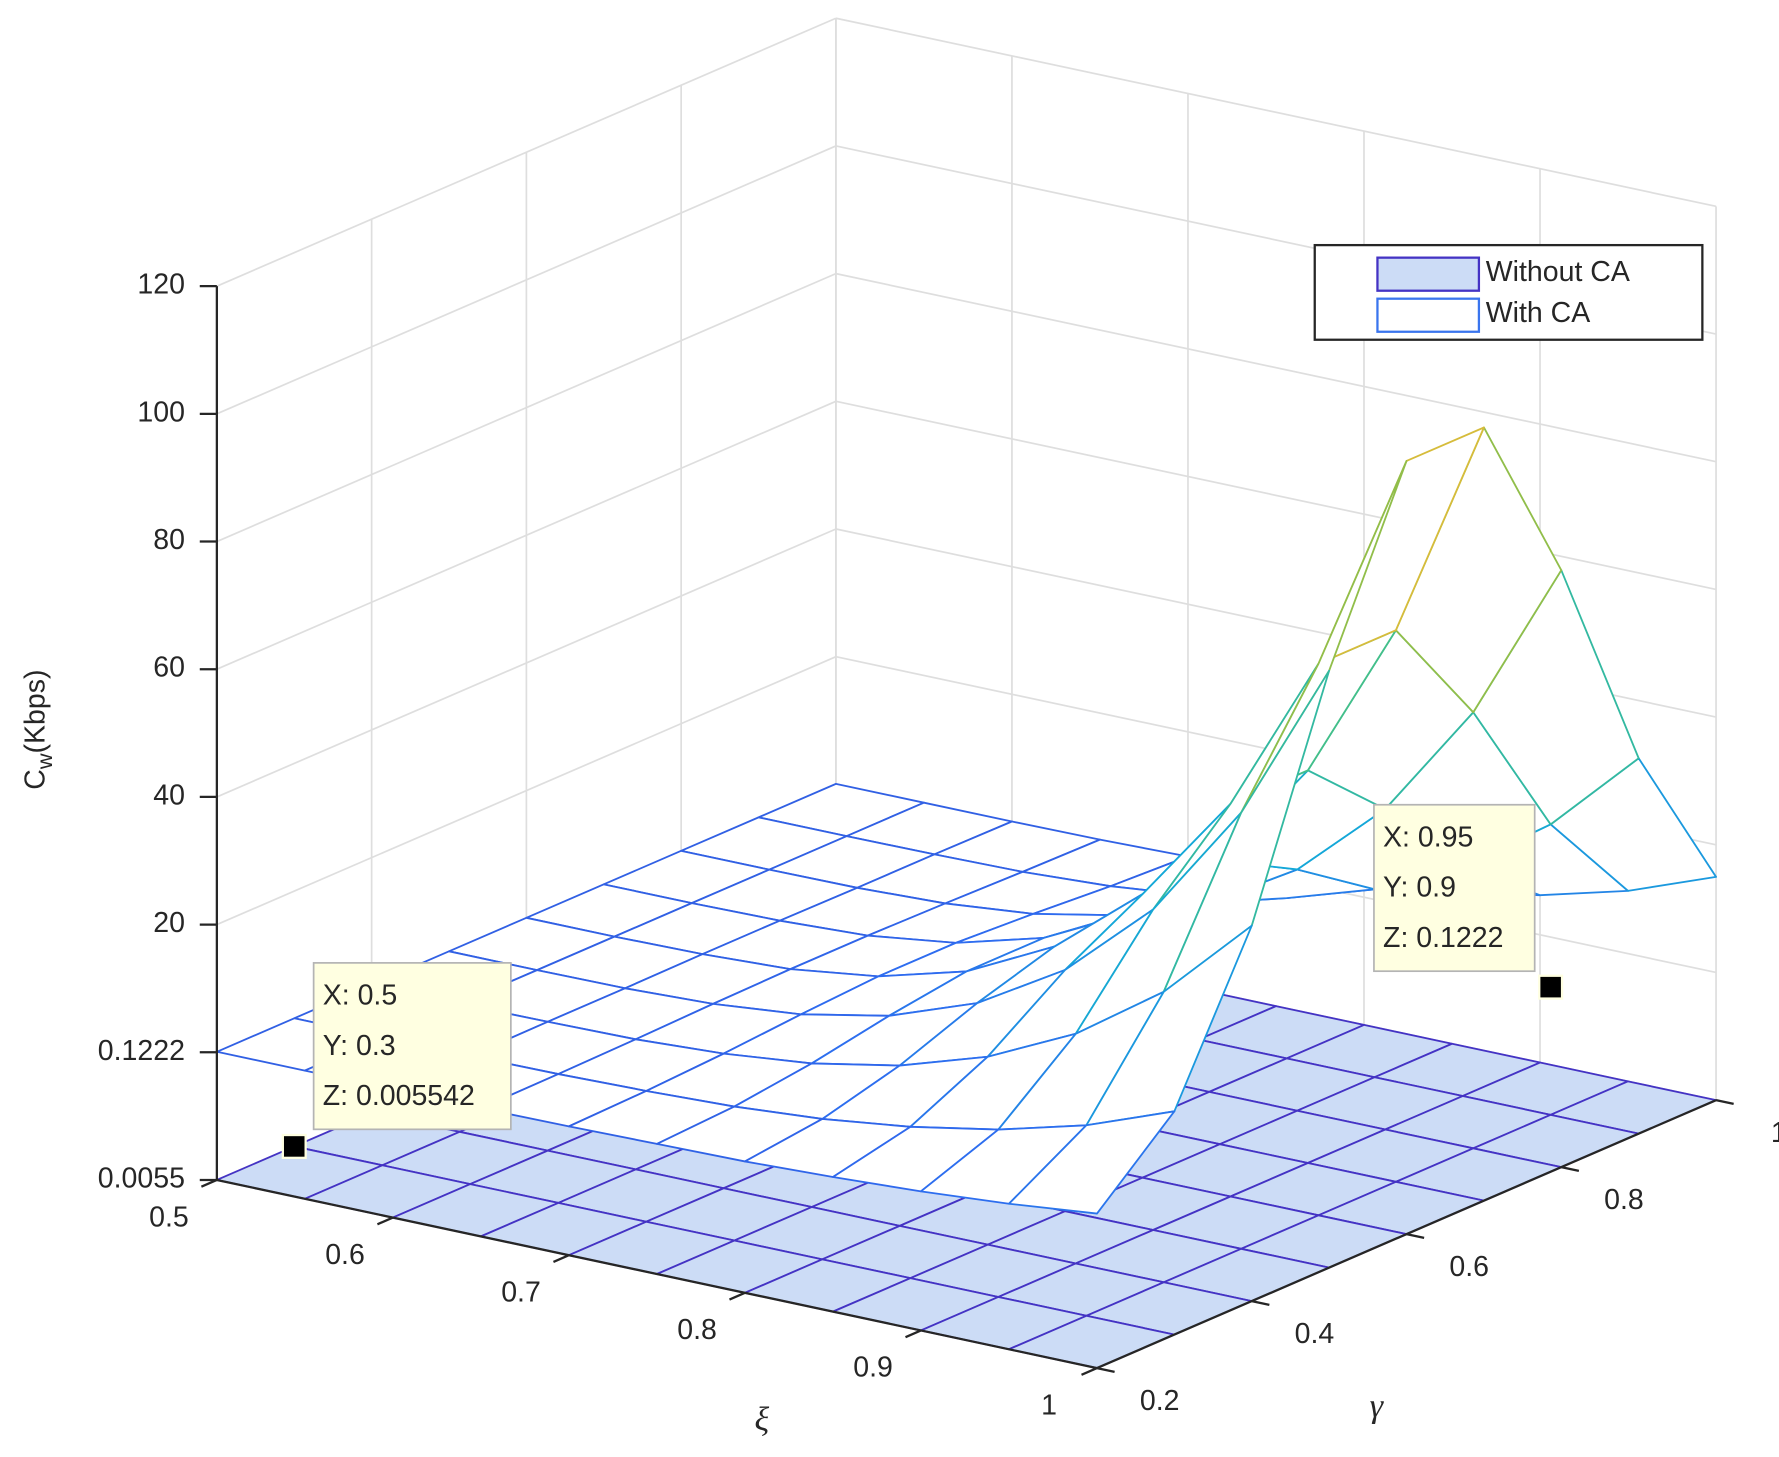  What do you see at coordinates (1775, 1133) in the screenshot?
I see `y-tick-label: 1` at bounding box center [1775, 1133].